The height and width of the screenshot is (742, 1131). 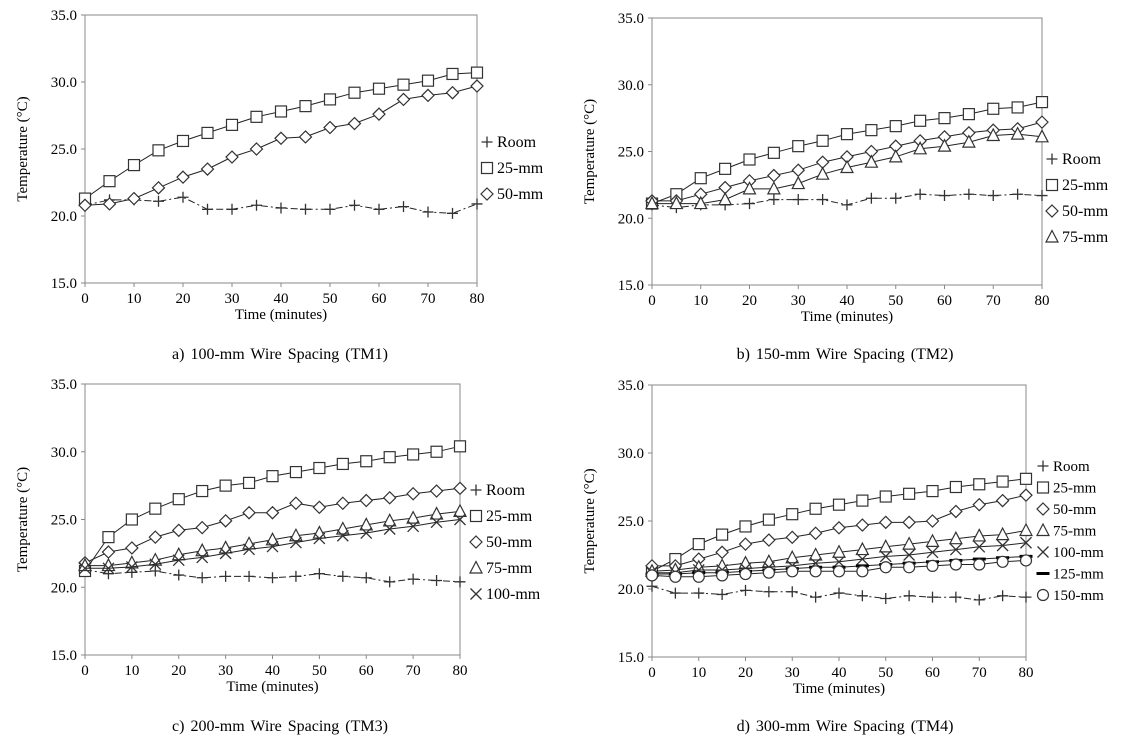 I want to click on caption-a: a) 100-mm Wire Spacing (TM1), so click(x=280, y=354).